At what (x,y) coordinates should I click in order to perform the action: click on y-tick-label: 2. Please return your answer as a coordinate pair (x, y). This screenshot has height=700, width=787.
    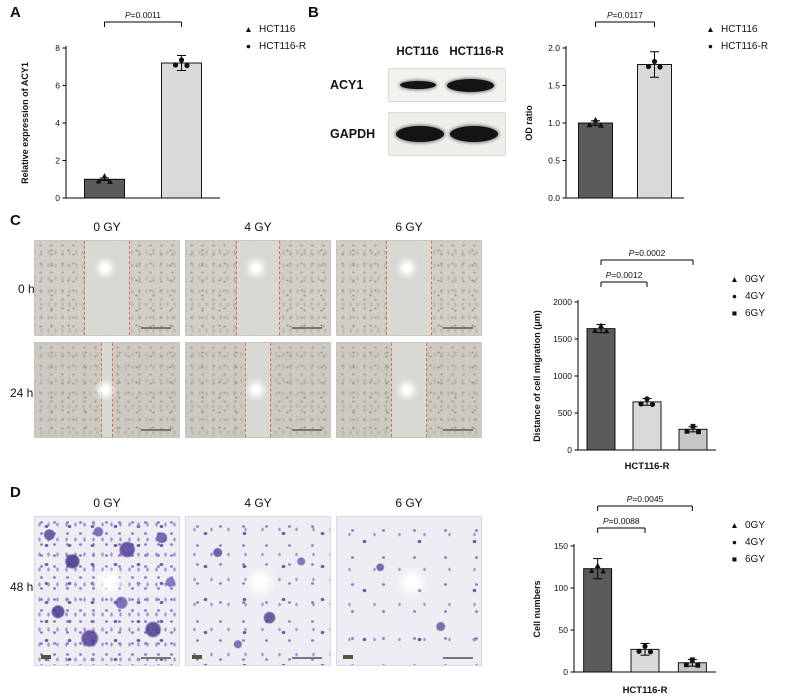
    Looking at the image, I should click on (57, 161).